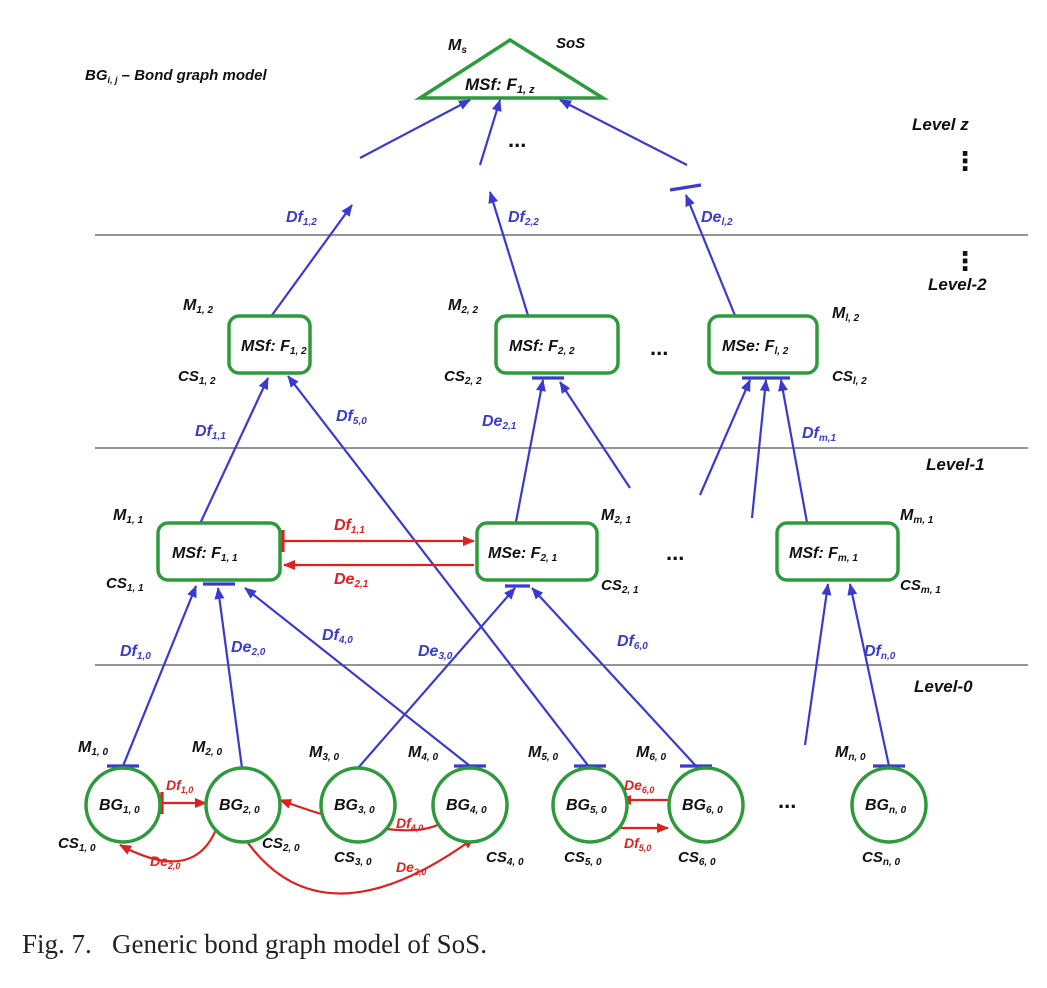 This screenshot has height=988, width=1047. Describe the element at coordinates (955, 464) in the screenshot. I see `level-1-label: Level-1` at that location.